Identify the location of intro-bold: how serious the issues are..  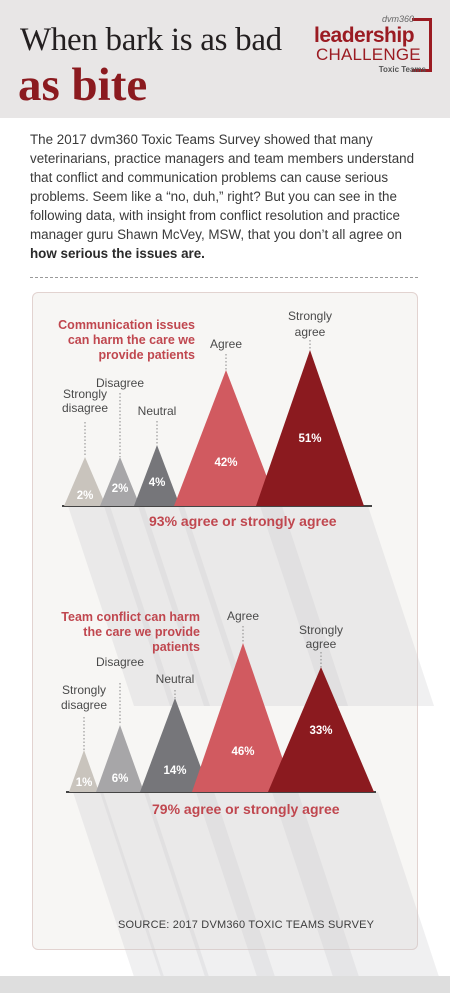
(117, 253).